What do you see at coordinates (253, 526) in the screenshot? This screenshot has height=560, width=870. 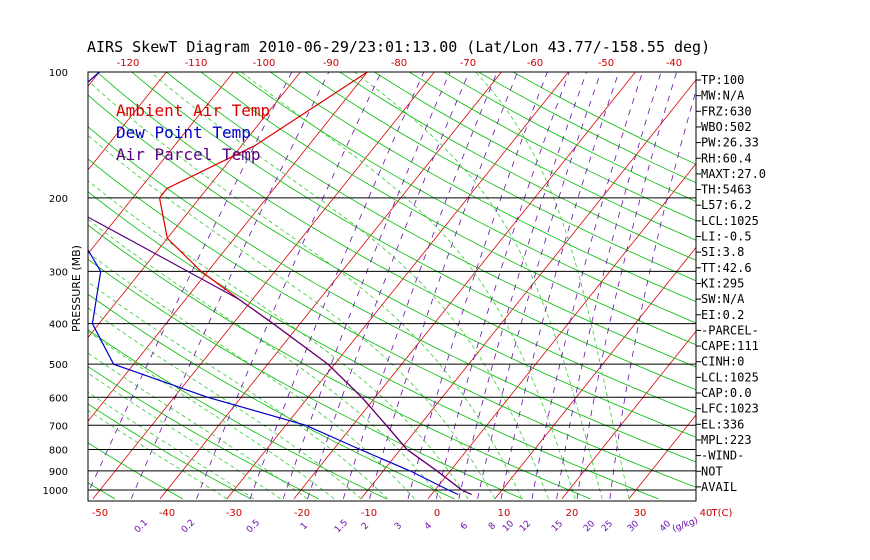 I see `mixing-ratio-tick-label: 0.5` at bounding box center [253, 526].